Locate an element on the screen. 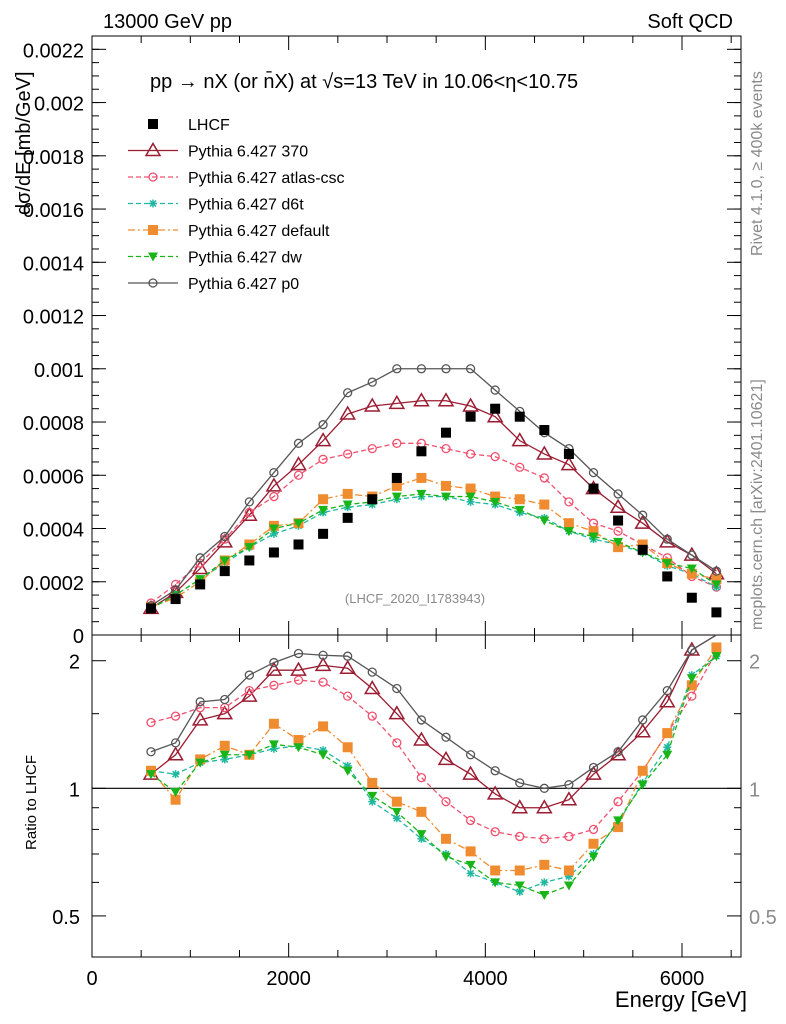 The width and height of the screenshot is (786, 1024). main-ytick-label-1: 0.0002 is located at coordinates (53, 584).